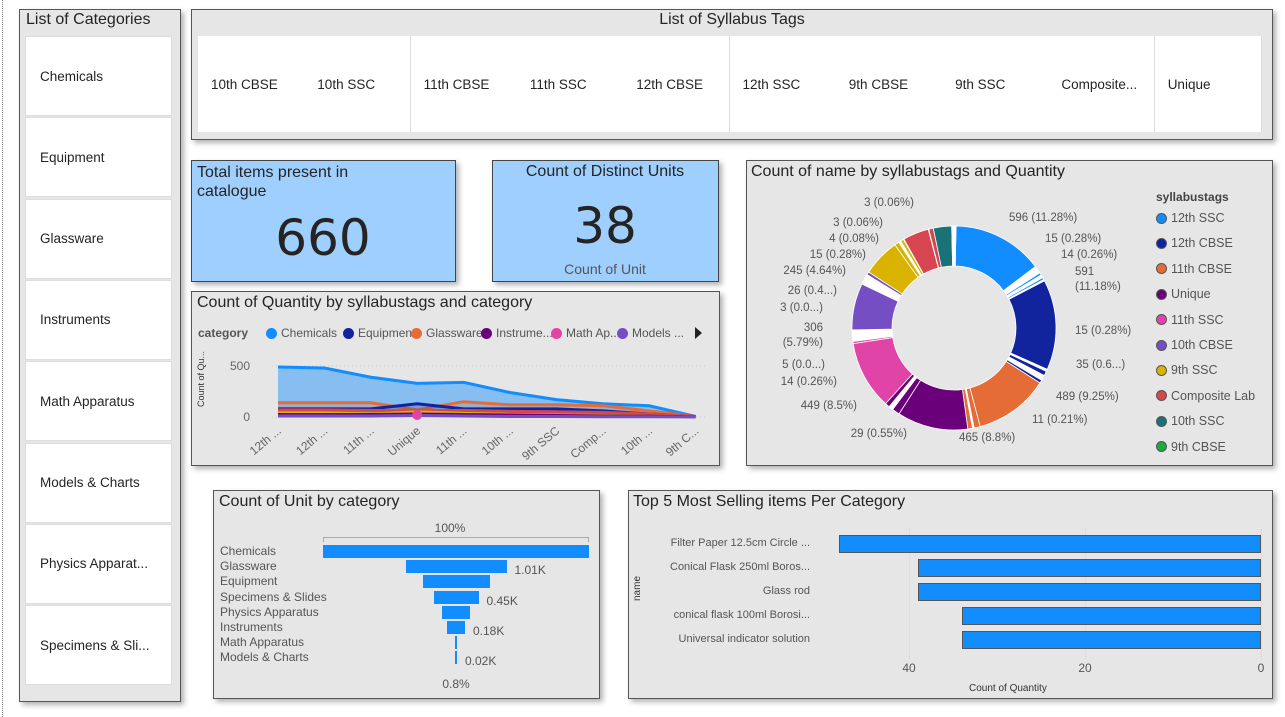 This screenshot has height=717, width=1285. I want to click on syllabus-tag-slicer-item: 11th CBSE, so click(464, 84).